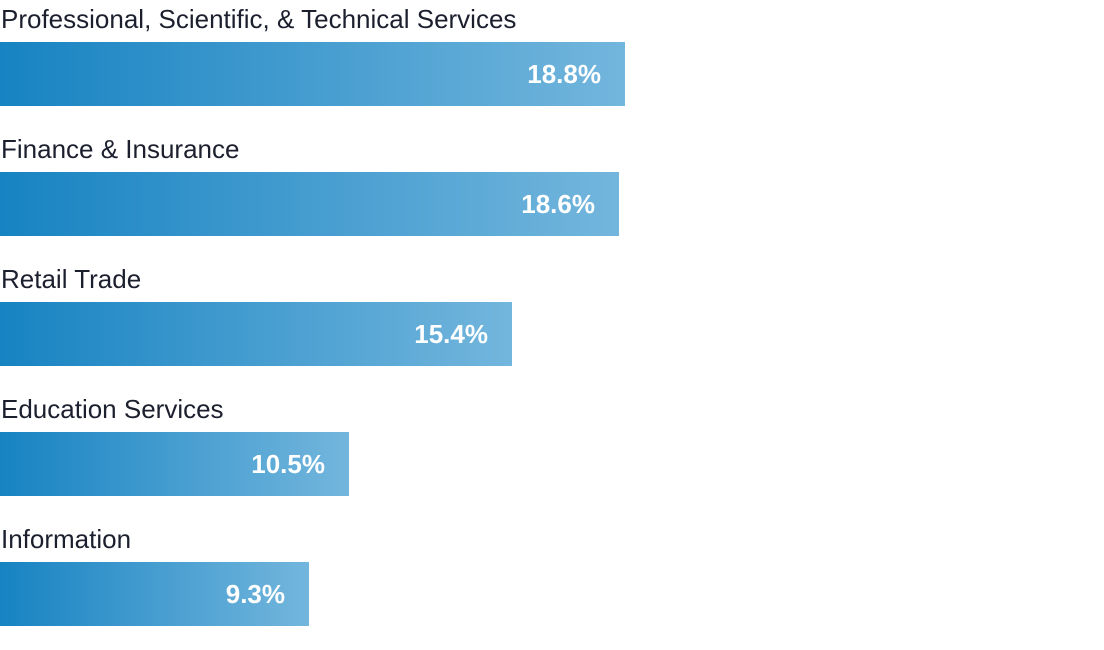 The height and width of the screenshot is (650, 1104). I want to click on category-label: Information, so click(66, 539).